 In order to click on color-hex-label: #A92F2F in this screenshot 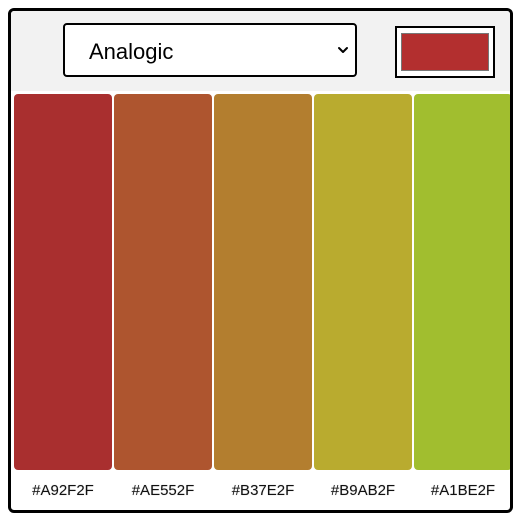, I will do `click(63, 490)`.